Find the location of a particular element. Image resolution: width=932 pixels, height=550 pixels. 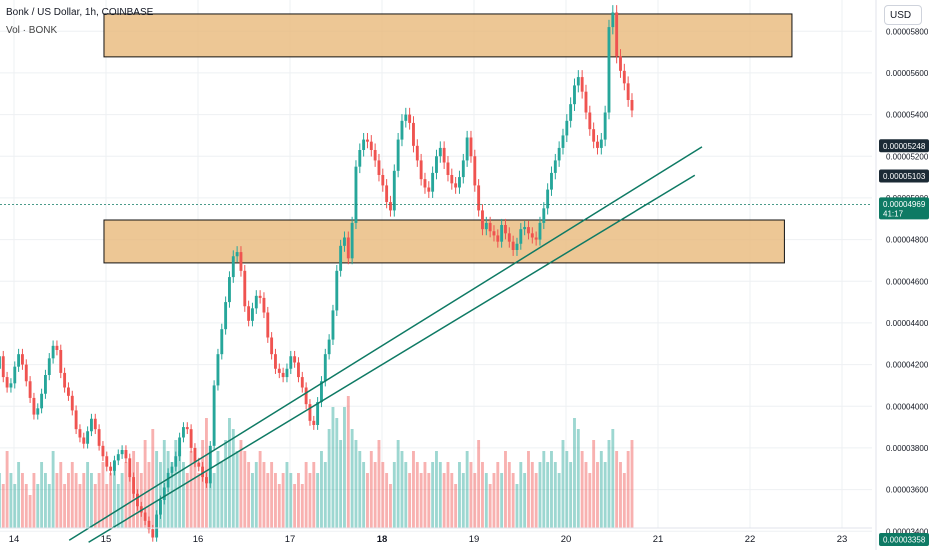

price-tag is located at coordinates (904, 176).